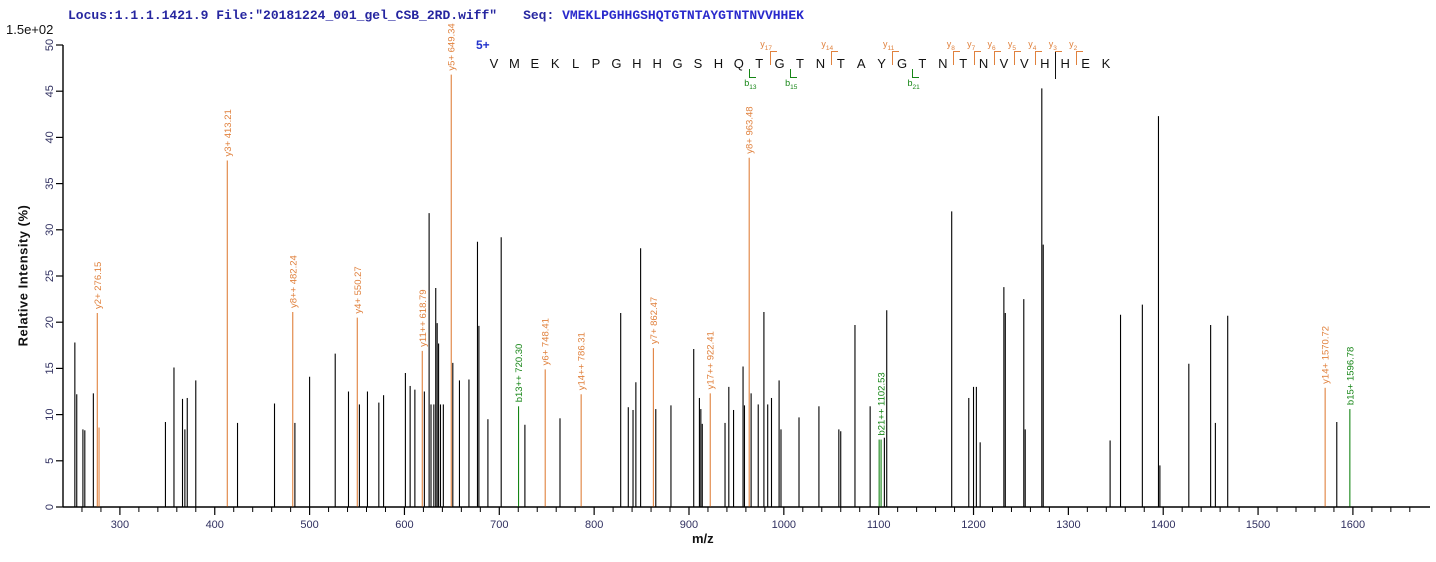  What do you see at coordinates (616, 63) in the screenshot?
I see `residue-7-G: G` at bounding box center [616, 63].